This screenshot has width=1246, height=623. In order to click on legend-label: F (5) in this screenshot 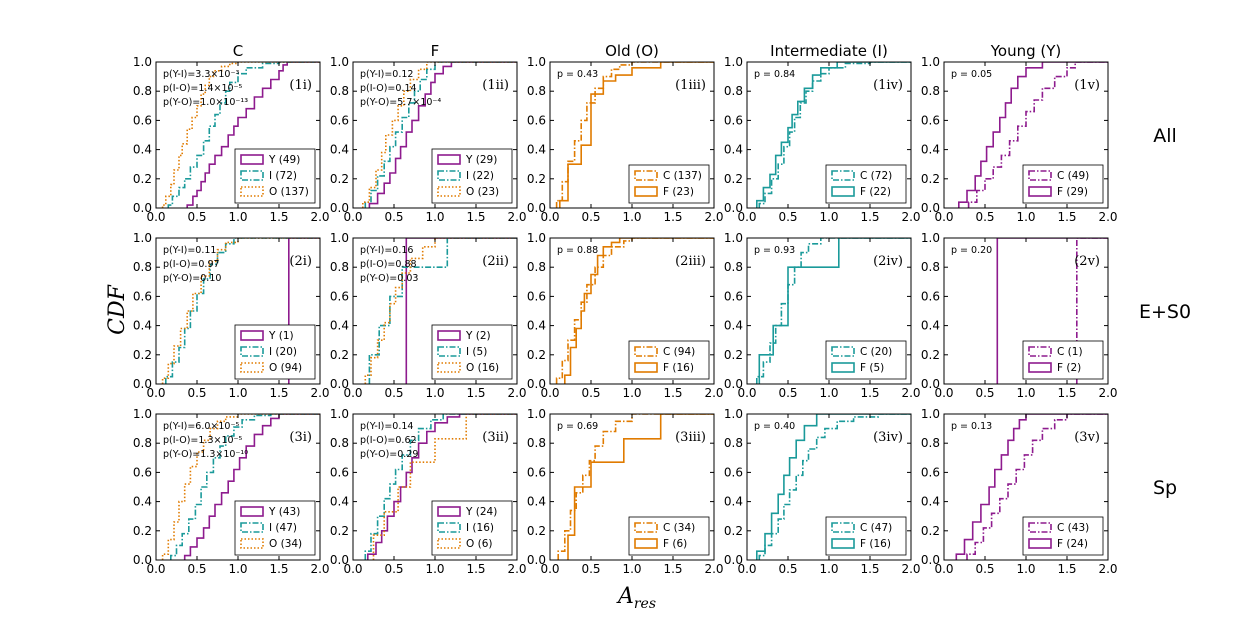, I will do `click(872, 368)`.